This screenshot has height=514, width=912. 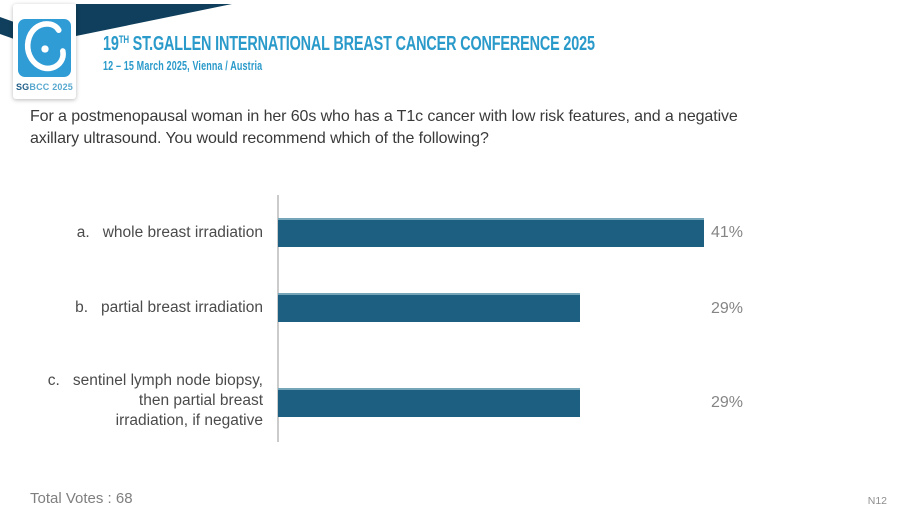 What do you see at coordinates (183, 66) in the screenshot?
I see `conference-dates: 12 – 15 March 2025, Vienna / Austria` at bounding box center [183, 66].